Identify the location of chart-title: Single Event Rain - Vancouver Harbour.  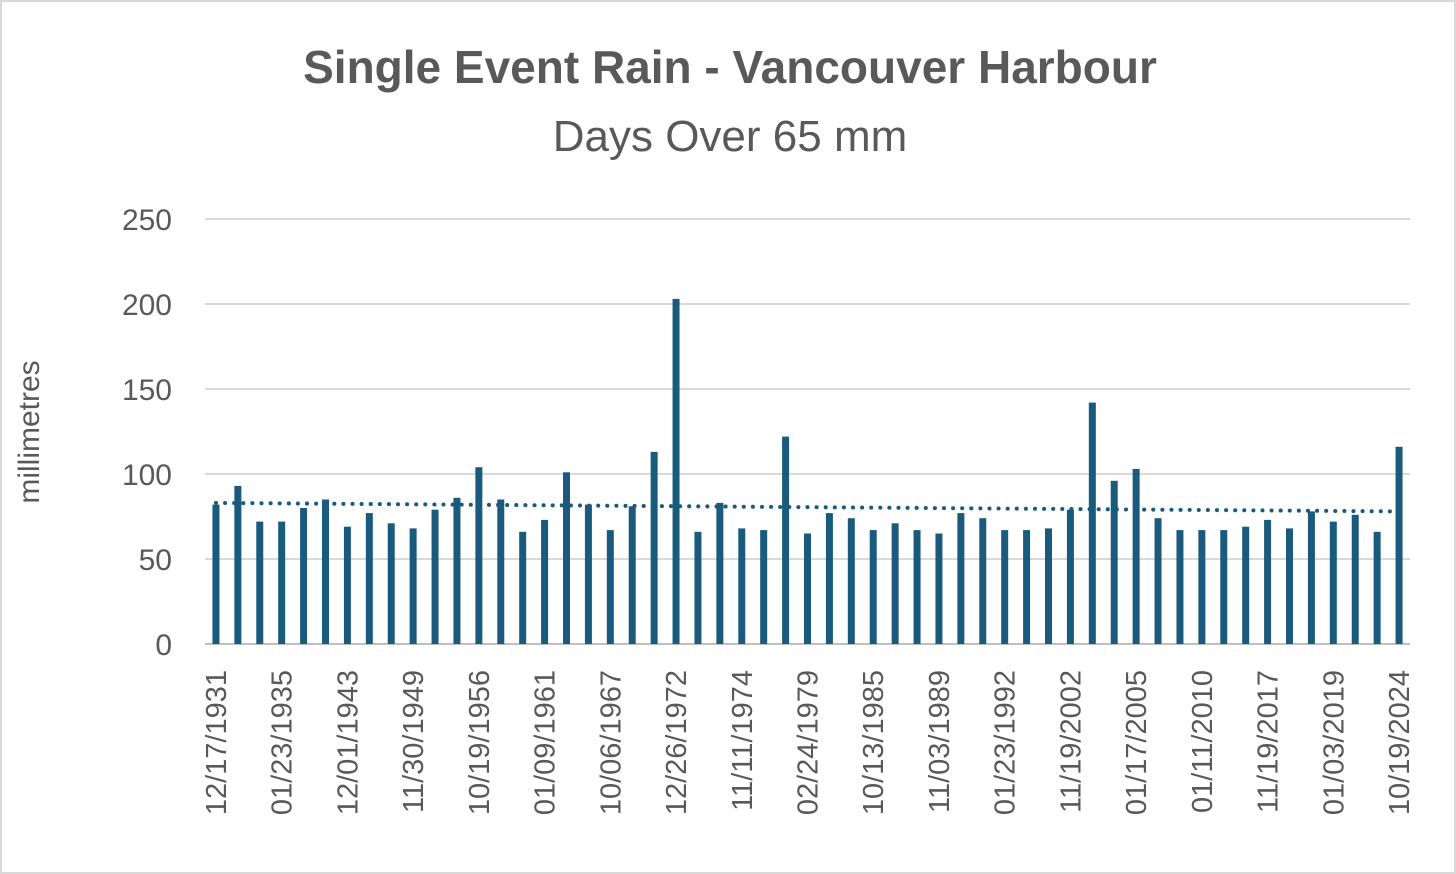
(730, 67).